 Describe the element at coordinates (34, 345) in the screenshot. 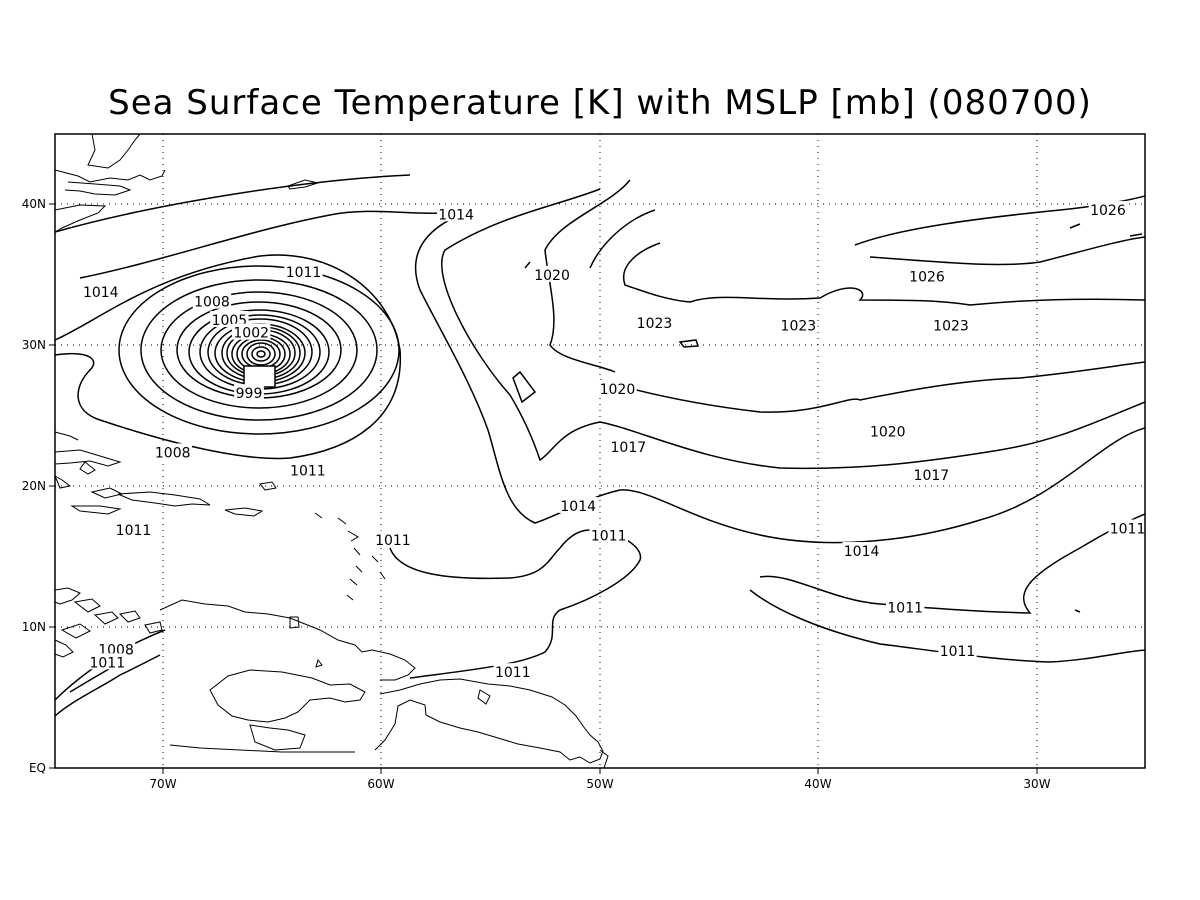

I see `y-tick-label: 30N` at that location.